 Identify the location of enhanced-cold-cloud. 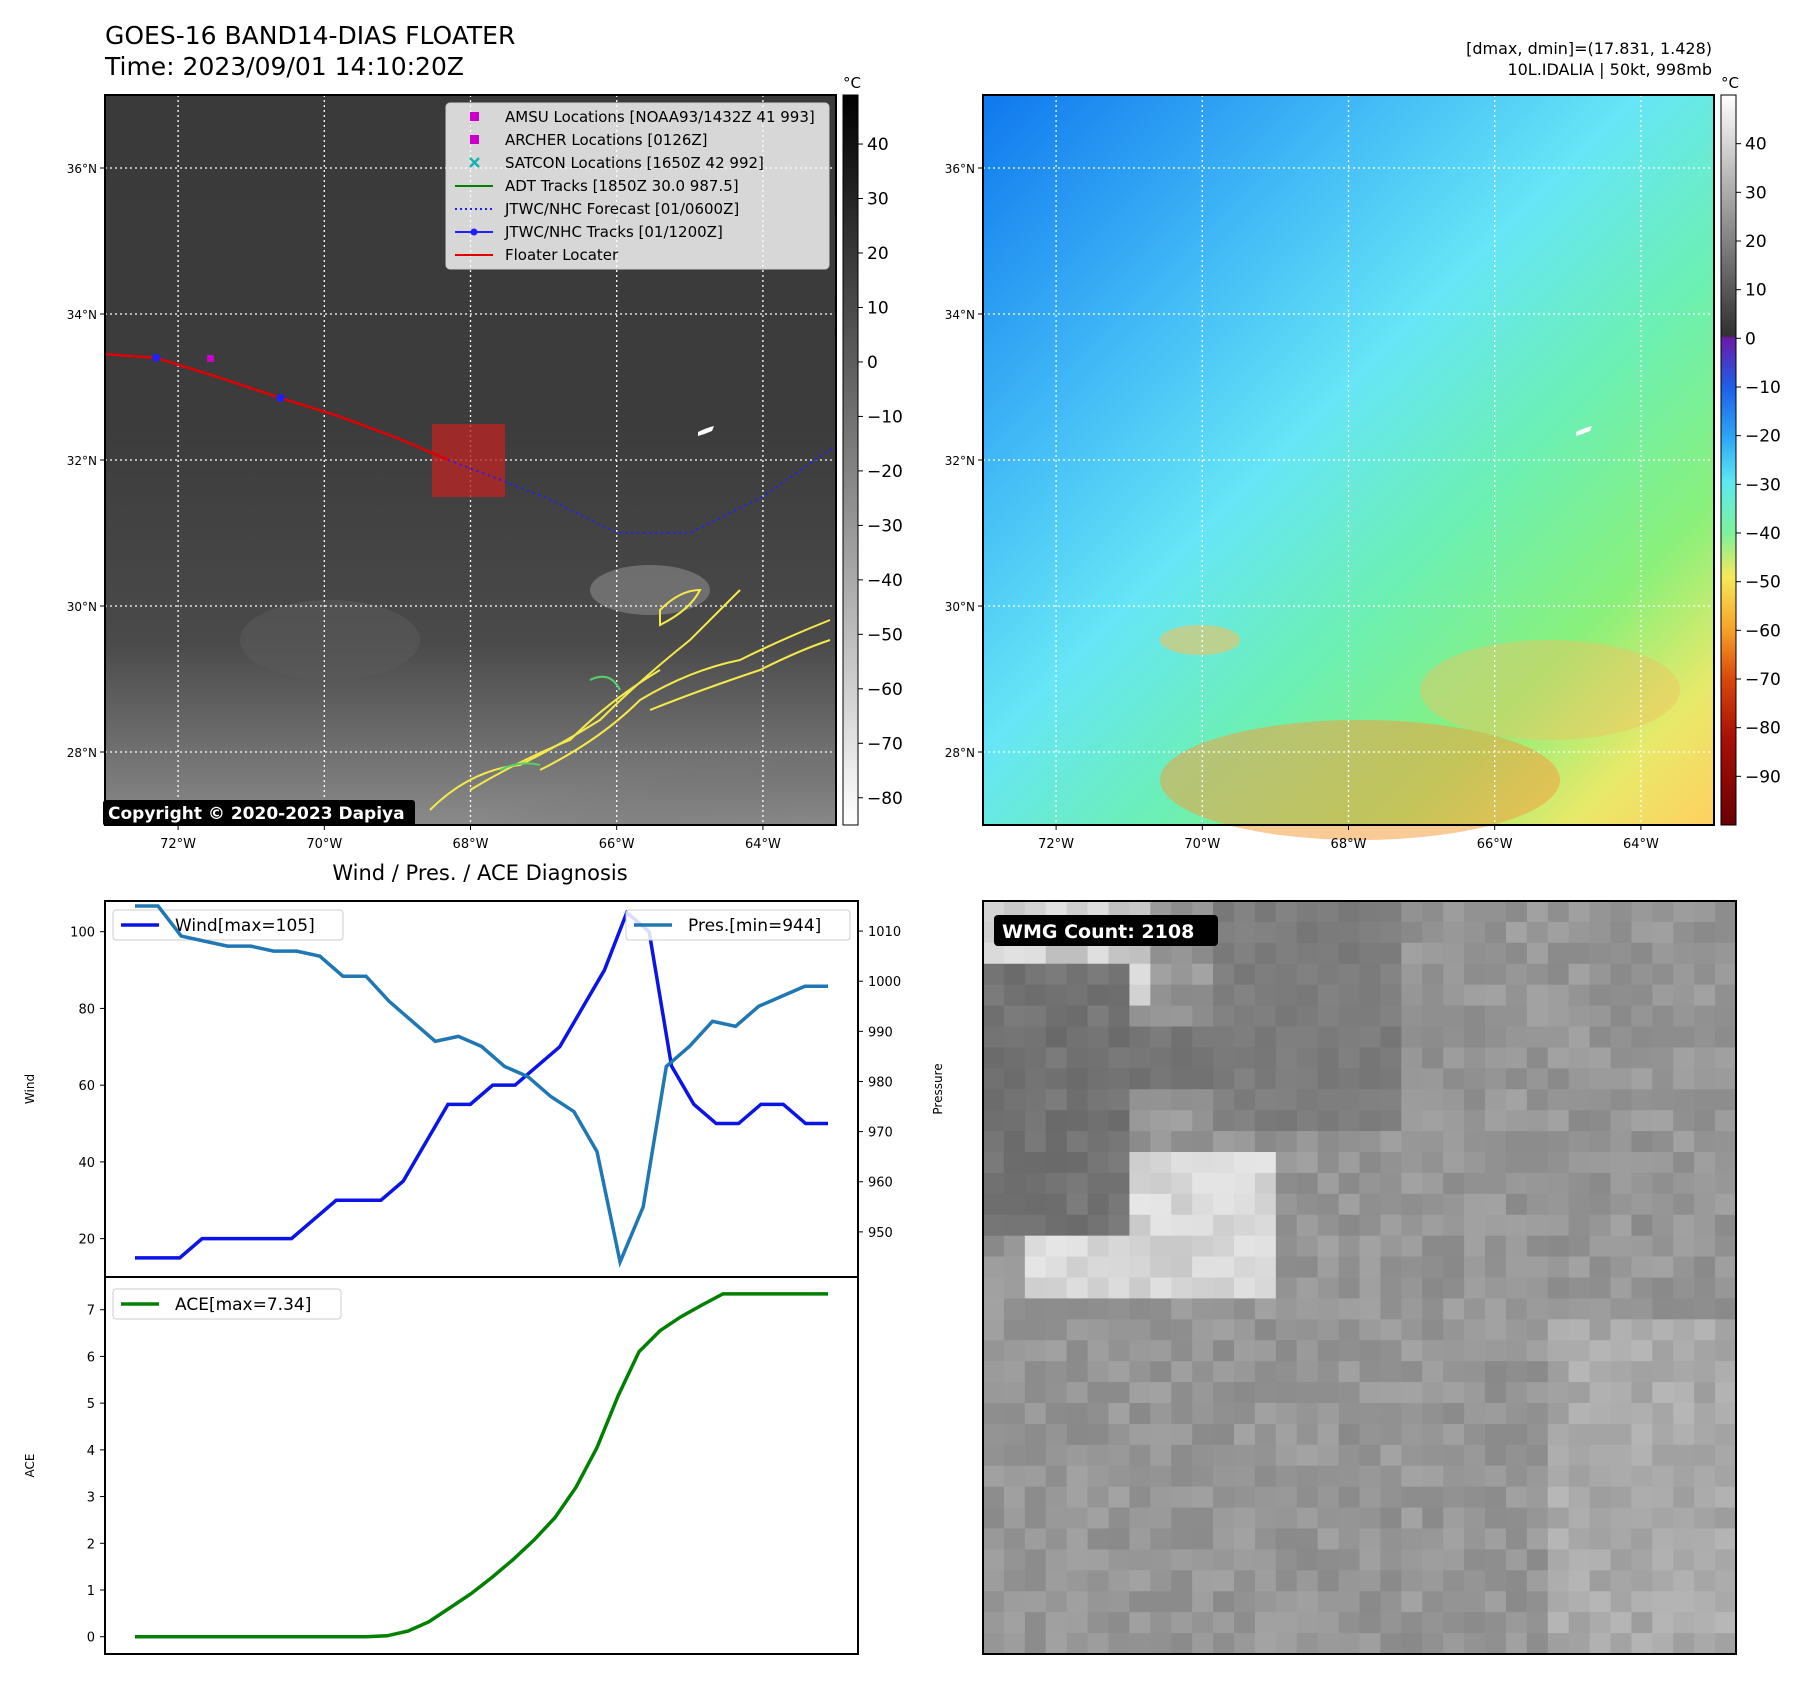
(1200, 640).